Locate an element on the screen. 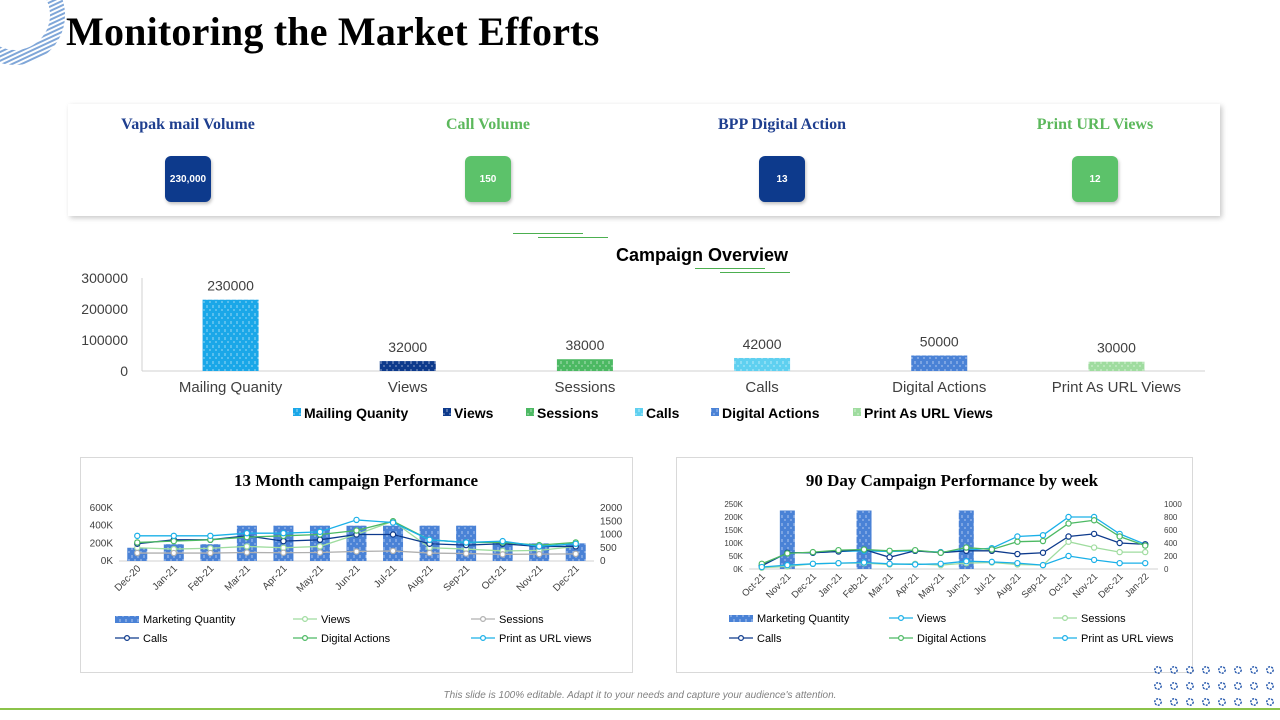 Image resolution: width=1280 pixels, height=720 pixels. x-tick-label: Feb-21 is located at coordinates (855, 585).